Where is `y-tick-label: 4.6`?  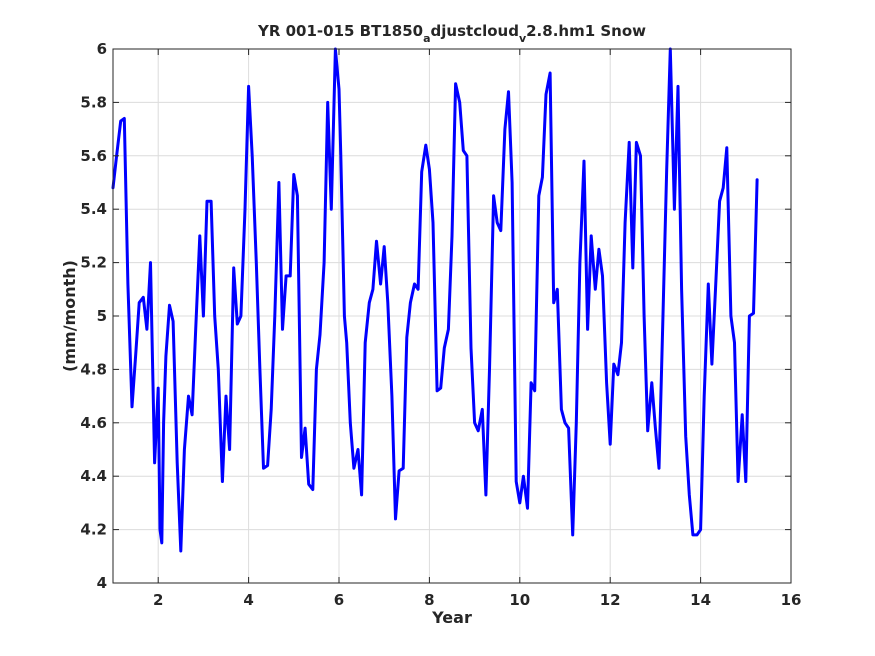 y-tick-label: 4.6 is located at coordinates (93, 423).